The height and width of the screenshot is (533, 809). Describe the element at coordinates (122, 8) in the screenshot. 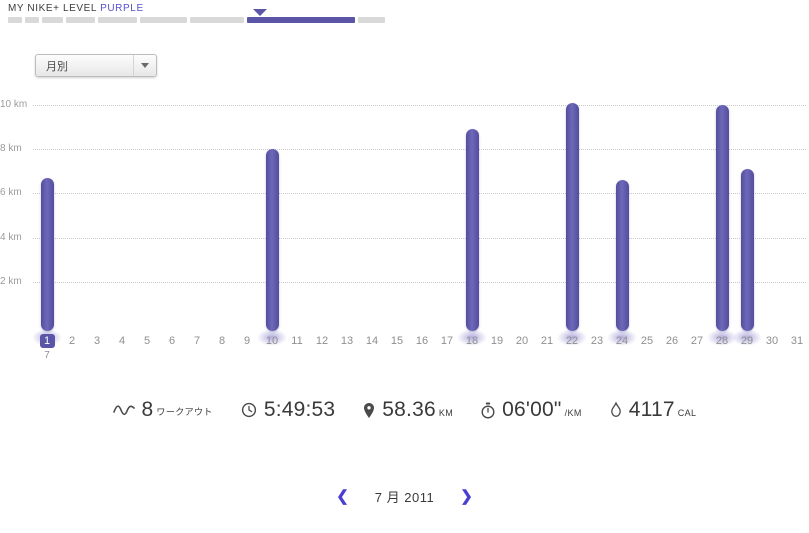

I see `level-value: PURPLE` at that location.